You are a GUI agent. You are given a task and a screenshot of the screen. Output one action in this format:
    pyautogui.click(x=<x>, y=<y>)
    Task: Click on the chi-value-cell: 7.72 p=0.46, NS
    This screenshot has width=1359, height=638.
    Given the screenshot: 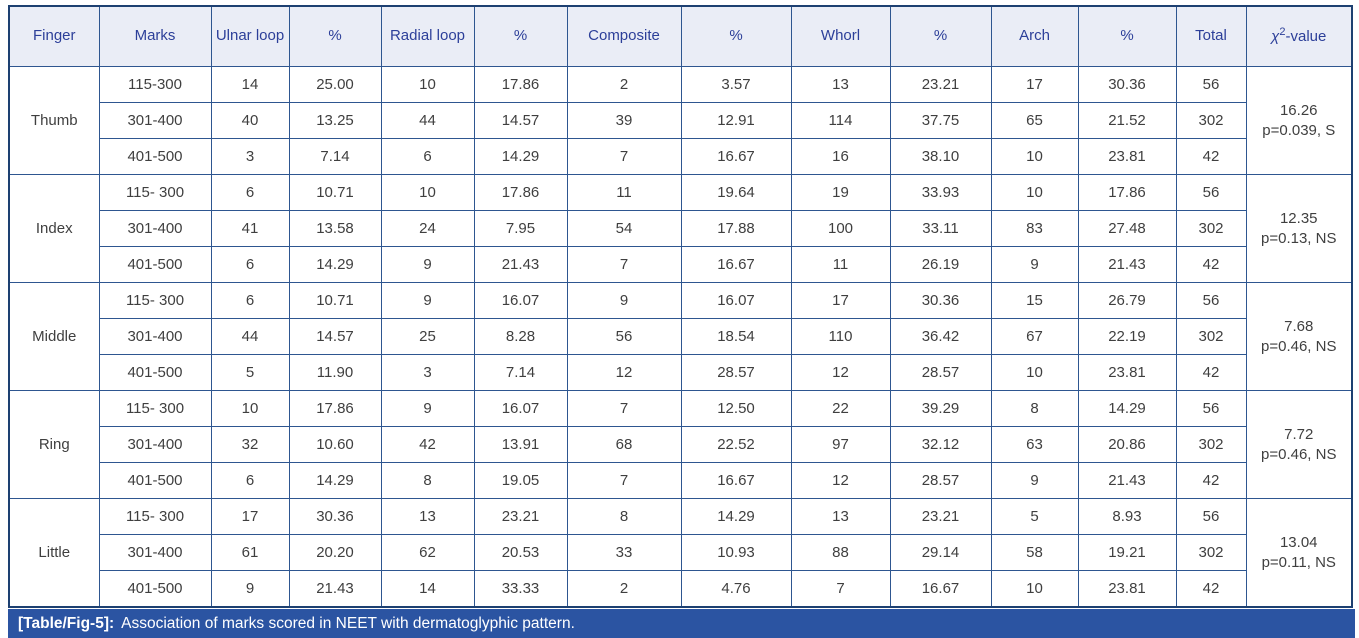 What is the action you would take?
    pyautogui.click(x=1299, y=444)
    